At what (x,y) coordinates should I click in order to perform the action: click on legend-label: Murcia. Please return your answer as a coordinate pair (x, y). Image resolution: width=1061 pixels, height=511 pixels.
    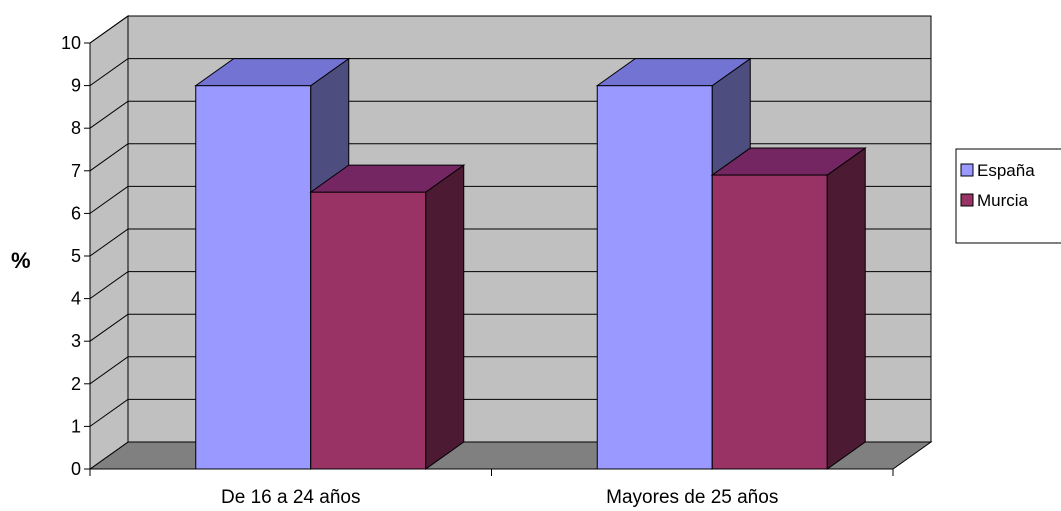
    Looking at the image, I should click on (1003, 200).